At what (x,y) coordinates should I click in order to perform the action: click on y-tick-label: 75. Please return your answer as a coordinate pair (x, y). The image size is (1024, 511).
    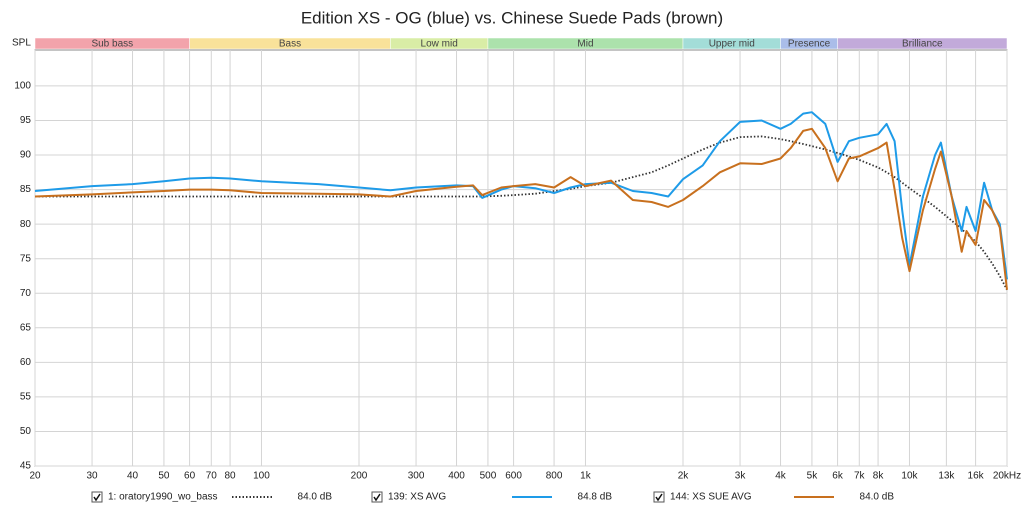
    Looking at the image, I should click on (26, 258).